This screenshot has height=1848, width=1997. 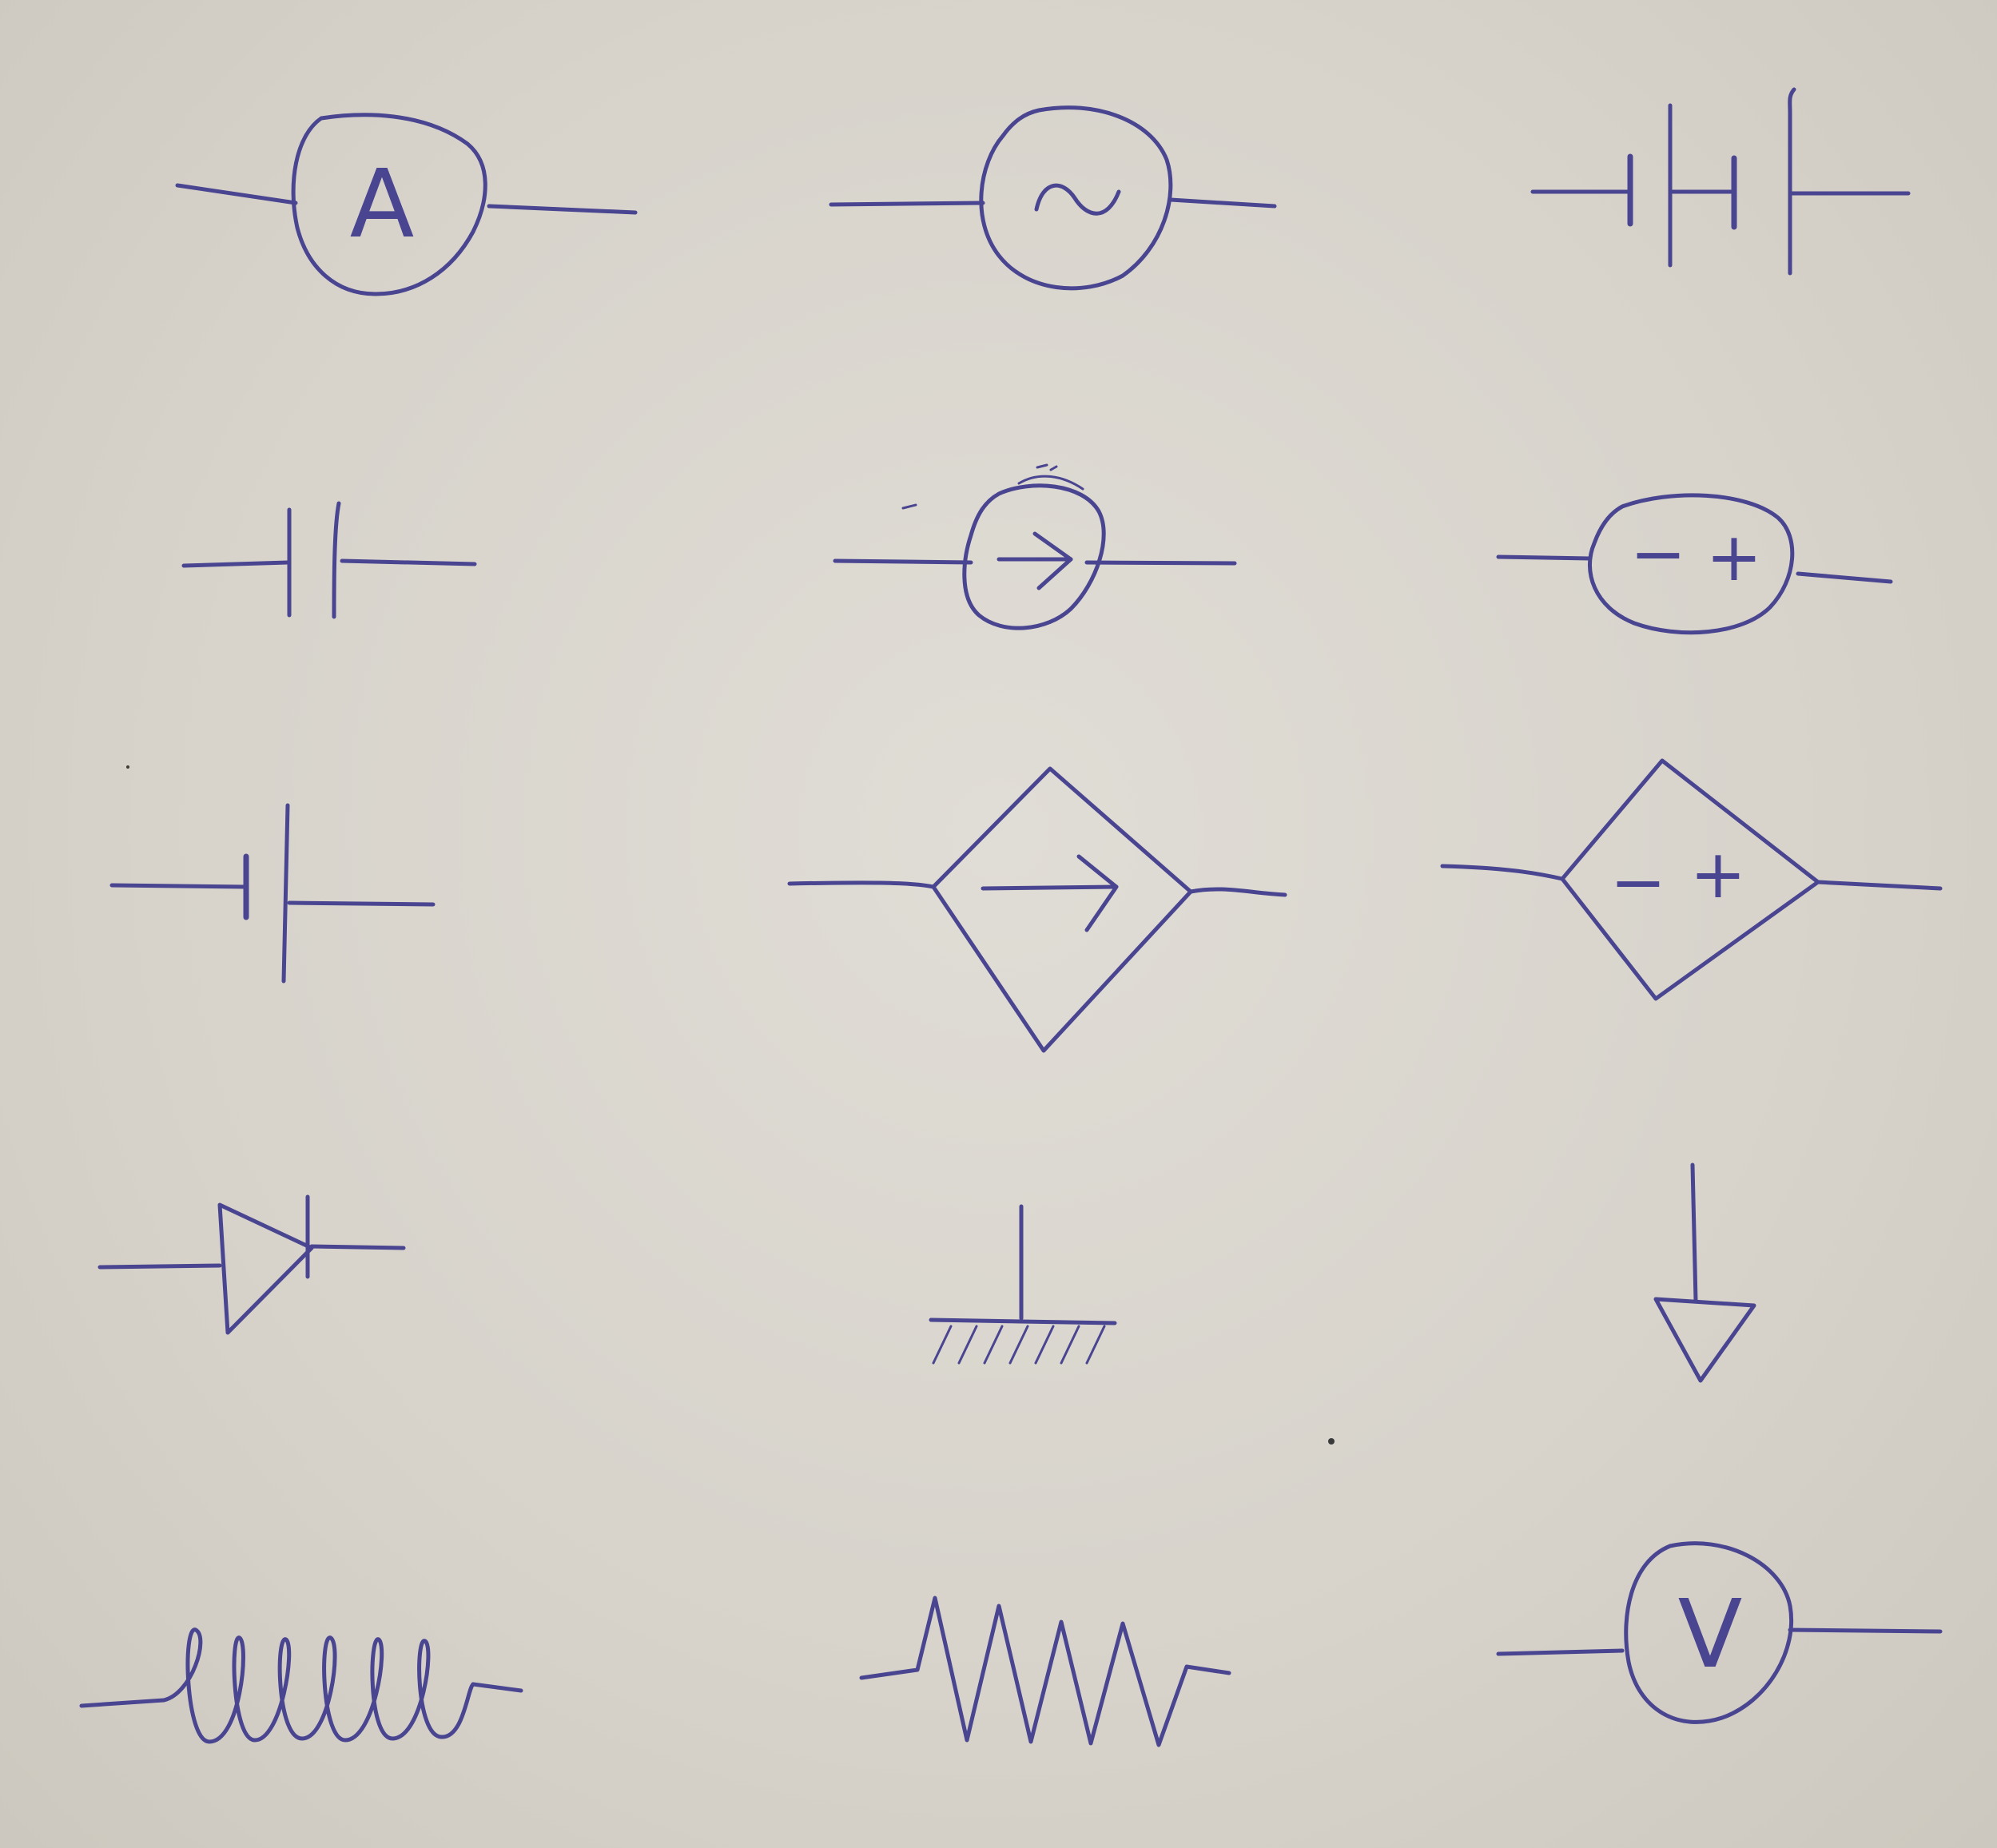 I want to click on signal-ground-symbol, so click(x=1705, y=1272).